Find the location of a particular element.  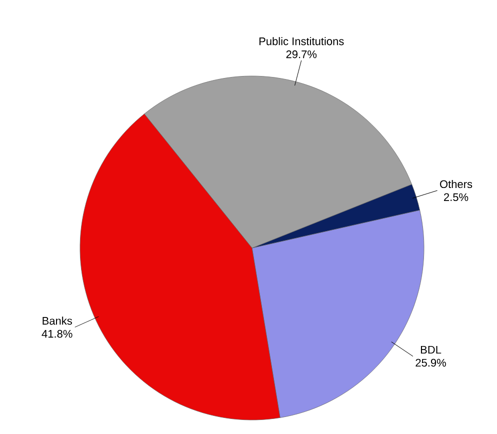

data-label: 29.7% is located at coordinates (301, 54).